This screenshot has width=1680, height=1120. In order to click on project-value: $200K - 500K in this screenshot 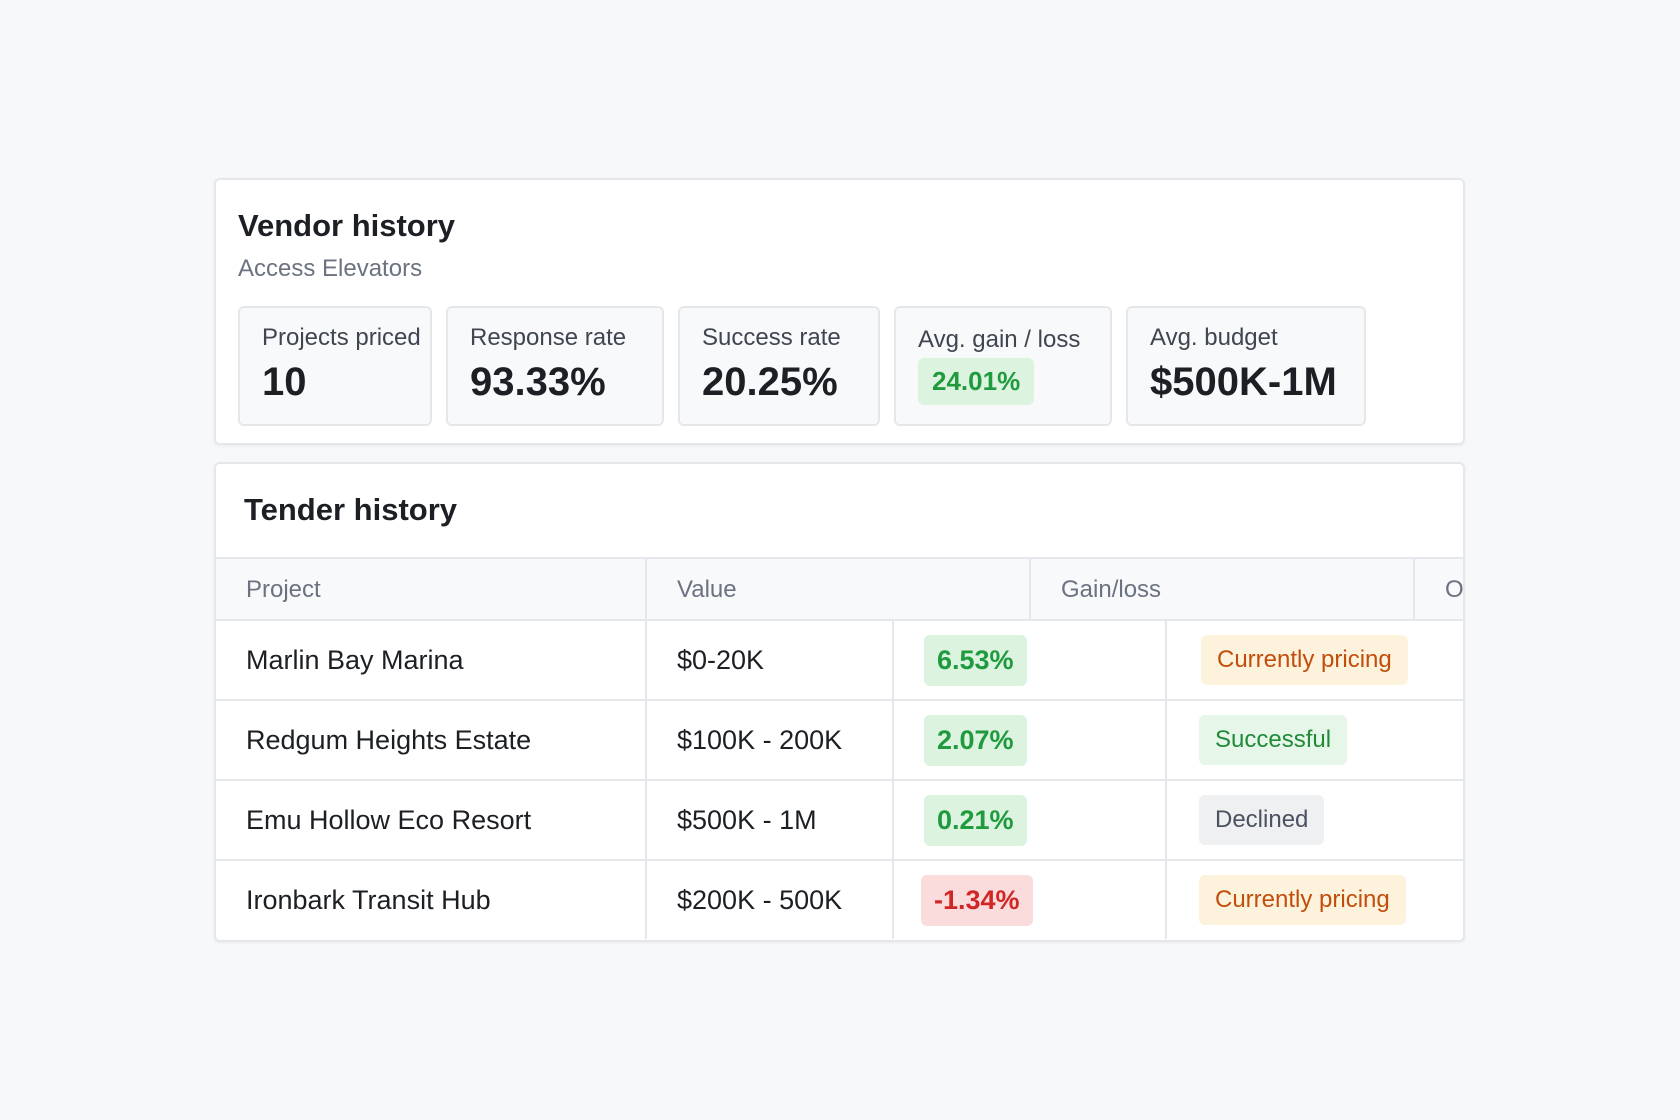, I will do `click(770, 900)`.